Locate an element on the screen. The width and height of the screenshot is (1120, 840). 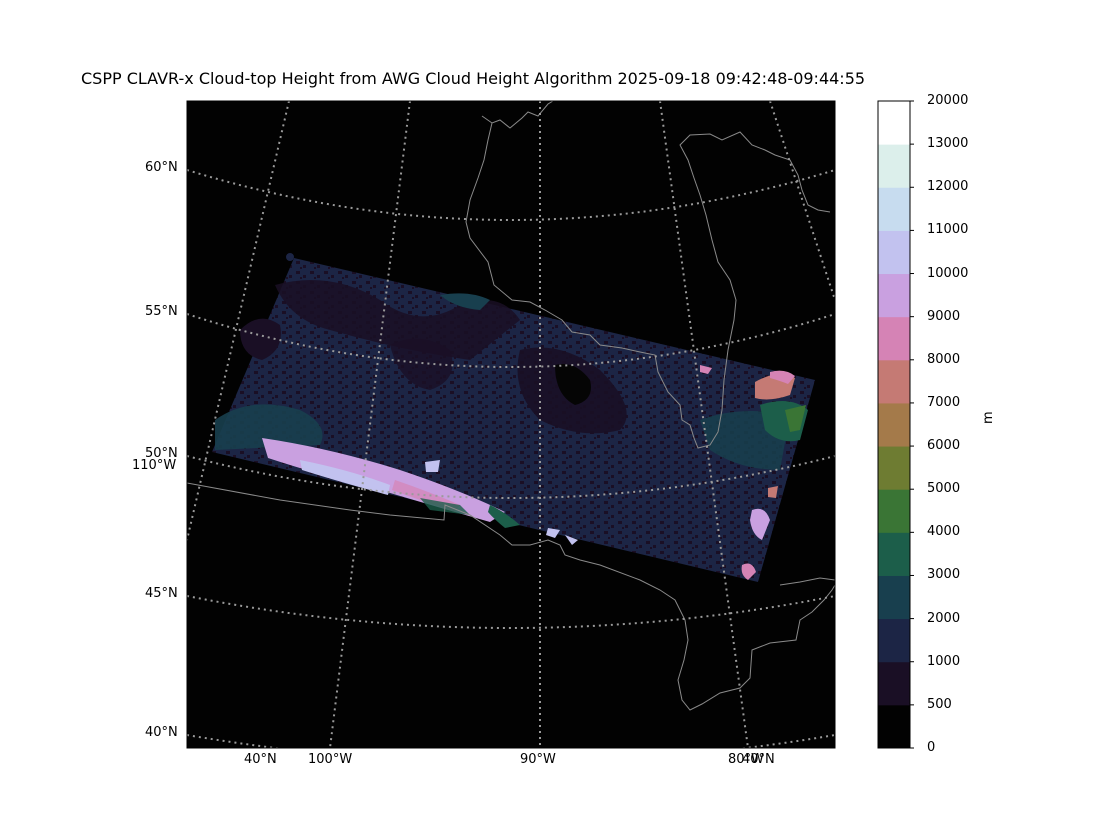
lat-label-40: 40°N is located at coordinates (161, 732).